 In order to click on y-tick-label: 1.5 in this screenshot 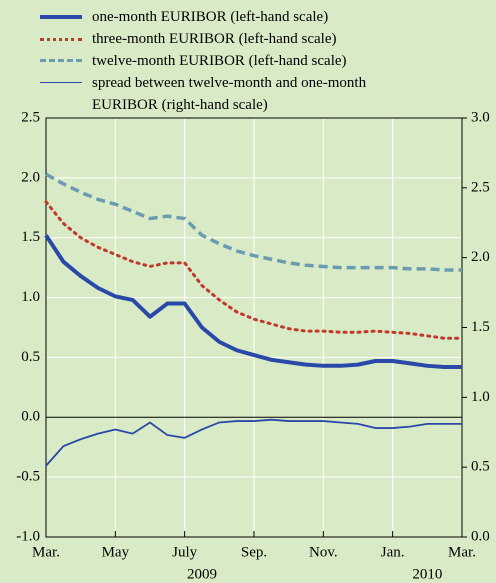, I will do `click(30, 237)`.